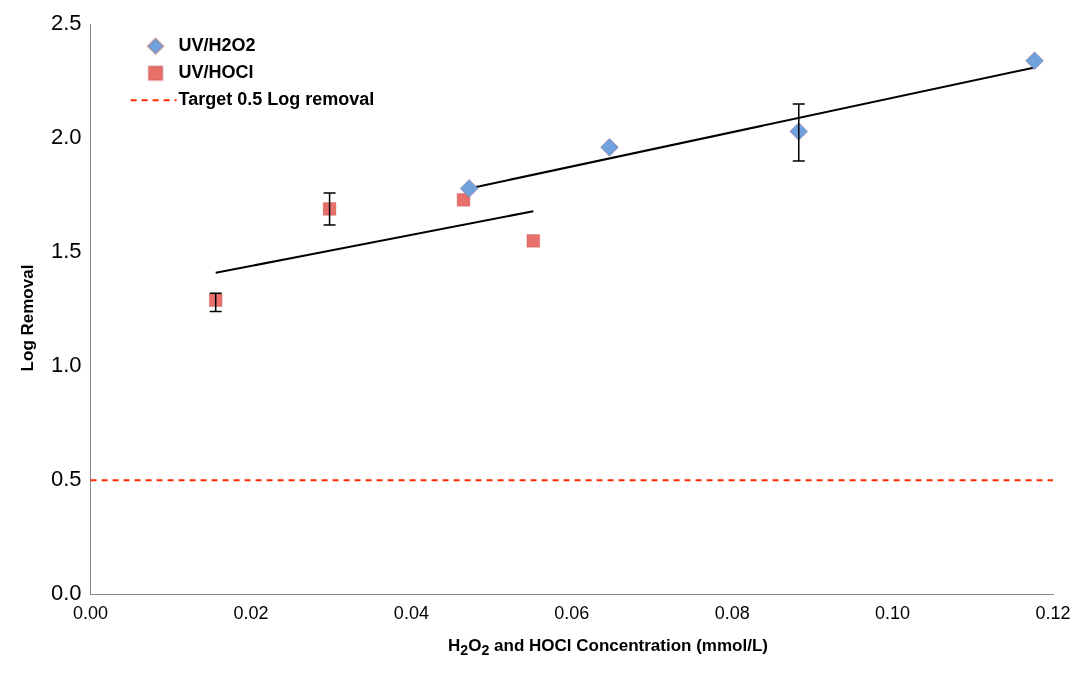  I want to click on x-tick-label: 0.08, so click(732, 613).